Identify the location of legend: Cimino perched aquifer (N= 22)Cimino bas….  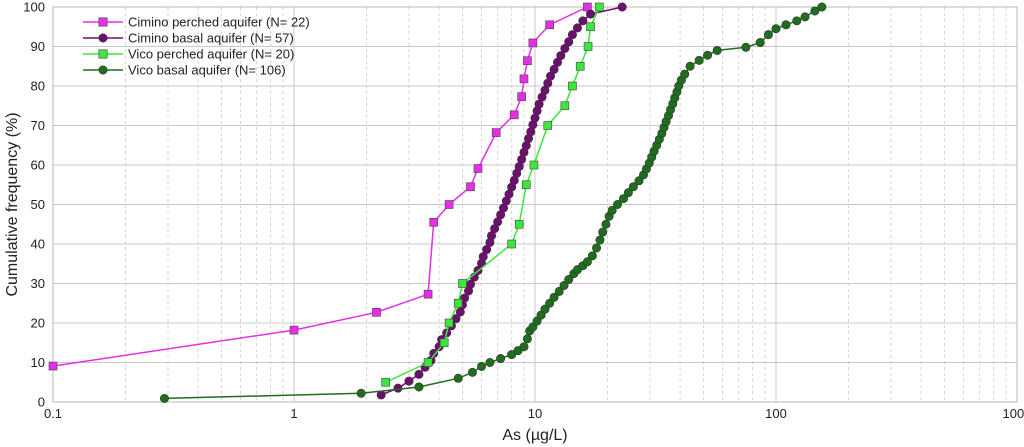
(196, 46).